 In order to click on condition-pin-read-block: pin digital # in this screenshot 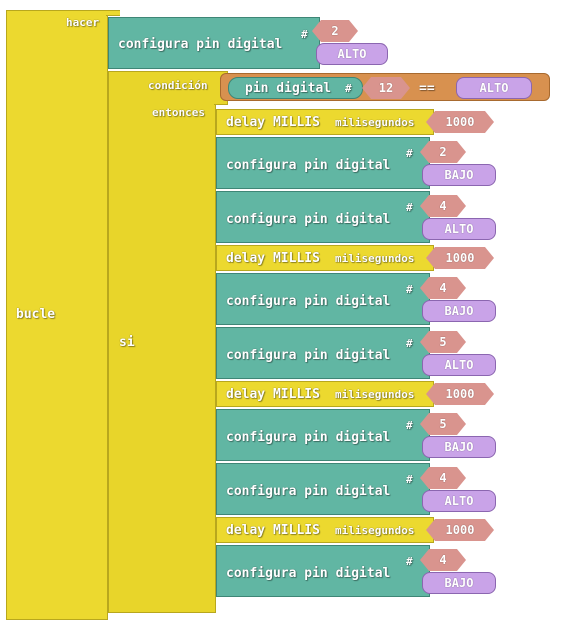, I will do `click(295, 88)`.